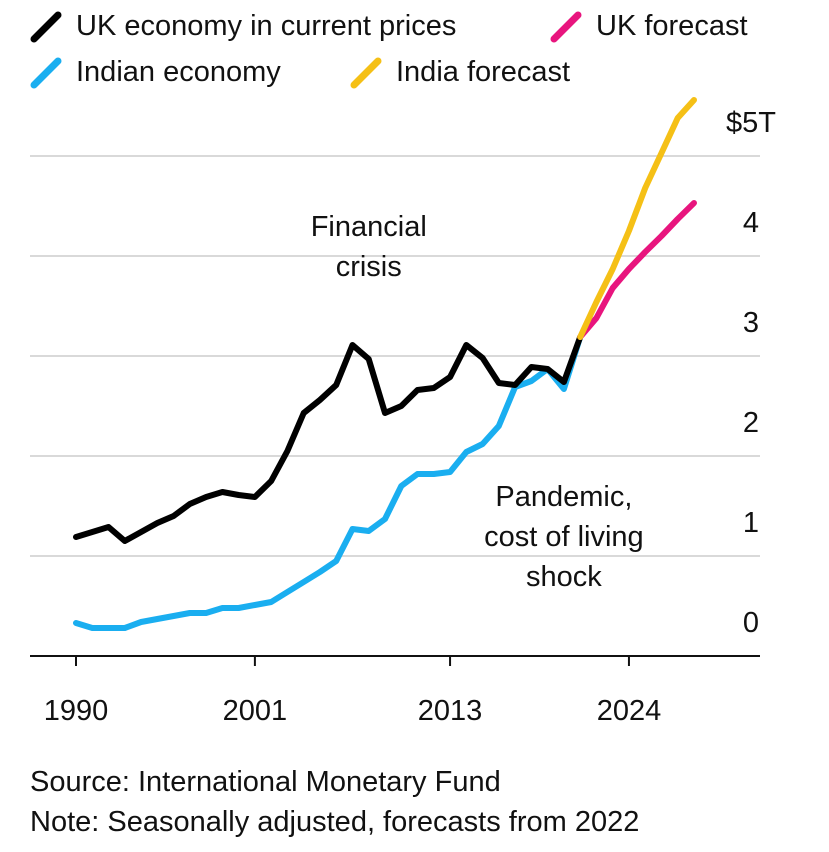 Image resolution: width=829 pixels, height=852 pixels. I want to click on annotation-0-line-0: Financial, so click(369, 227).